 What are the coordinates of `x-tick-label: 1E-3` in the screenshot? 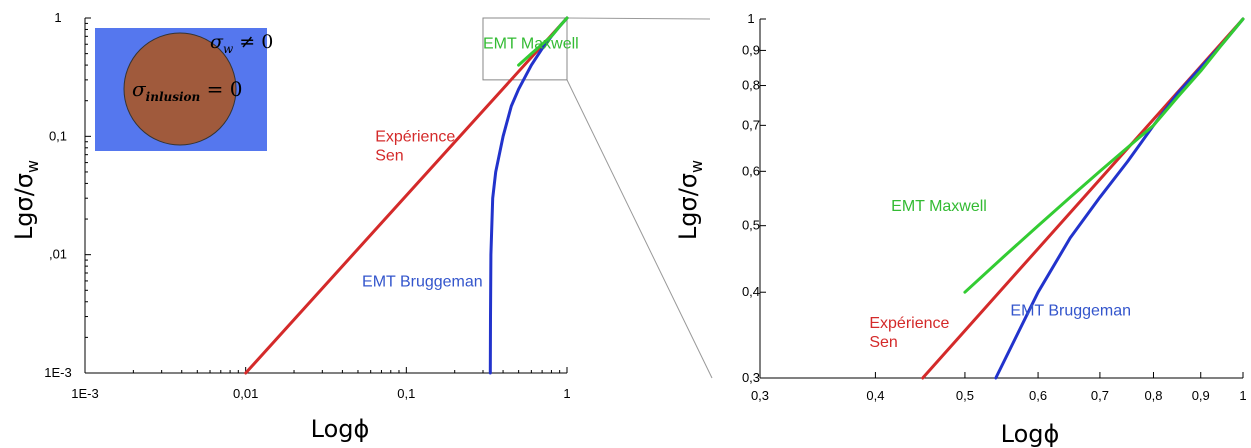 It's located at (84, 393).